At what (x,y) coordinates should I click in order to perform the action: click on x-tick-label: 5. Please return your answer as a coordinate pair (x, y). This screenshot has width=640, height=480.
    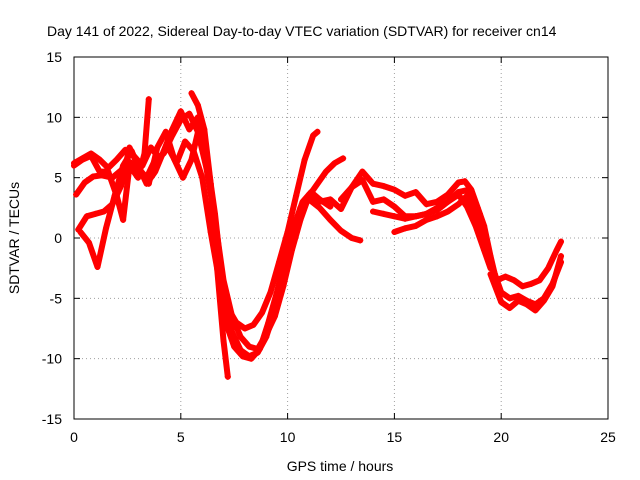
    Looking at the image, I should click on (181, 437).